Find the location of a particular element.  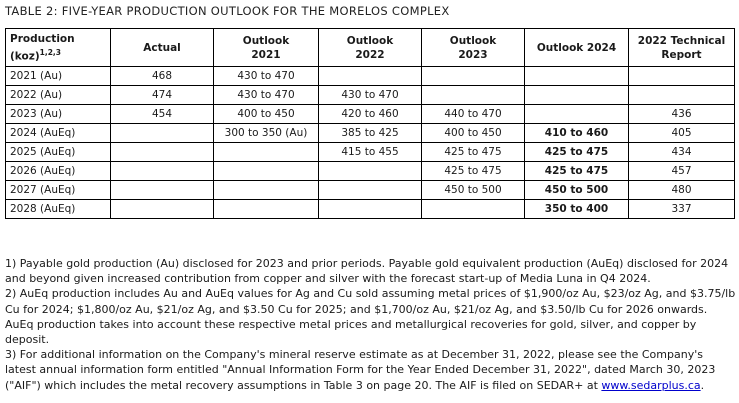

table-cell: 410 to 460 is located at coordinates (576, 133).